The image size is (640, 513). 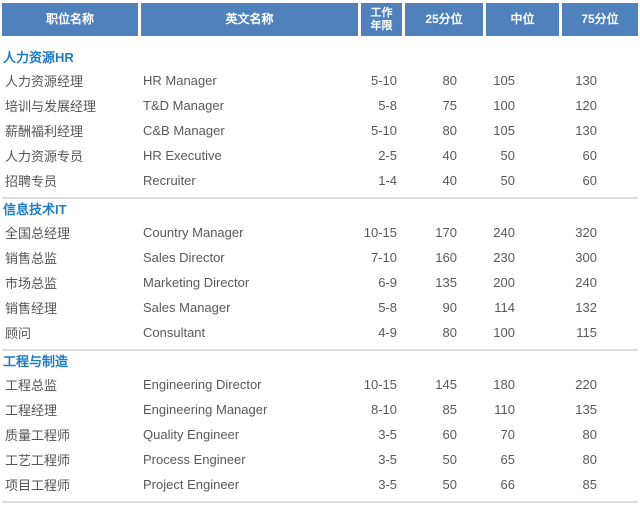 What do you see at coordinates (38, 485) in the screenshot?
I see `position-name-cell: 项目工程师` at bounding box center [38, 485].